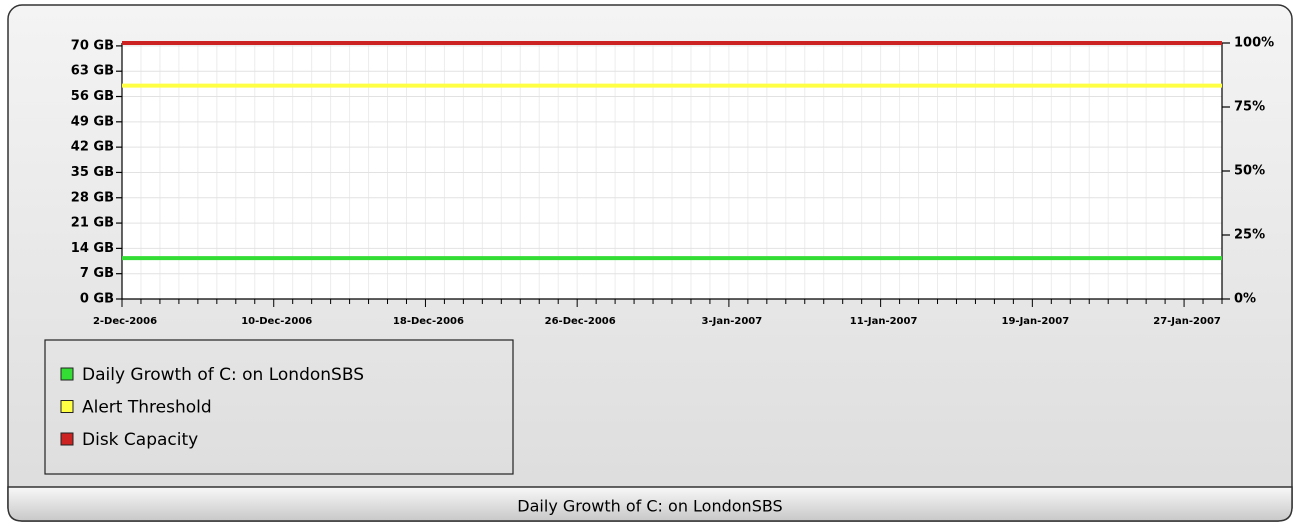 Image resolution: width=1300 pixels, height=531 pixels. I want to click on y-tick-label: 63 GB, so click(92, 71).